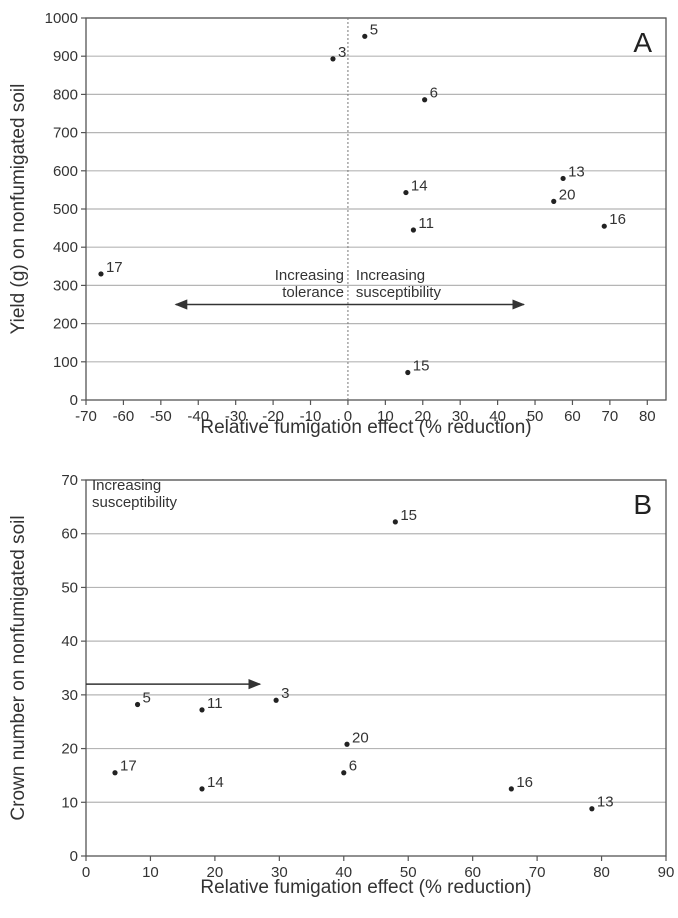 This screenshot has height=918, width=678. Describe the element at coordinates (524, 782) in the screenshot. I see `panel-b-point-label: 16` at that location.